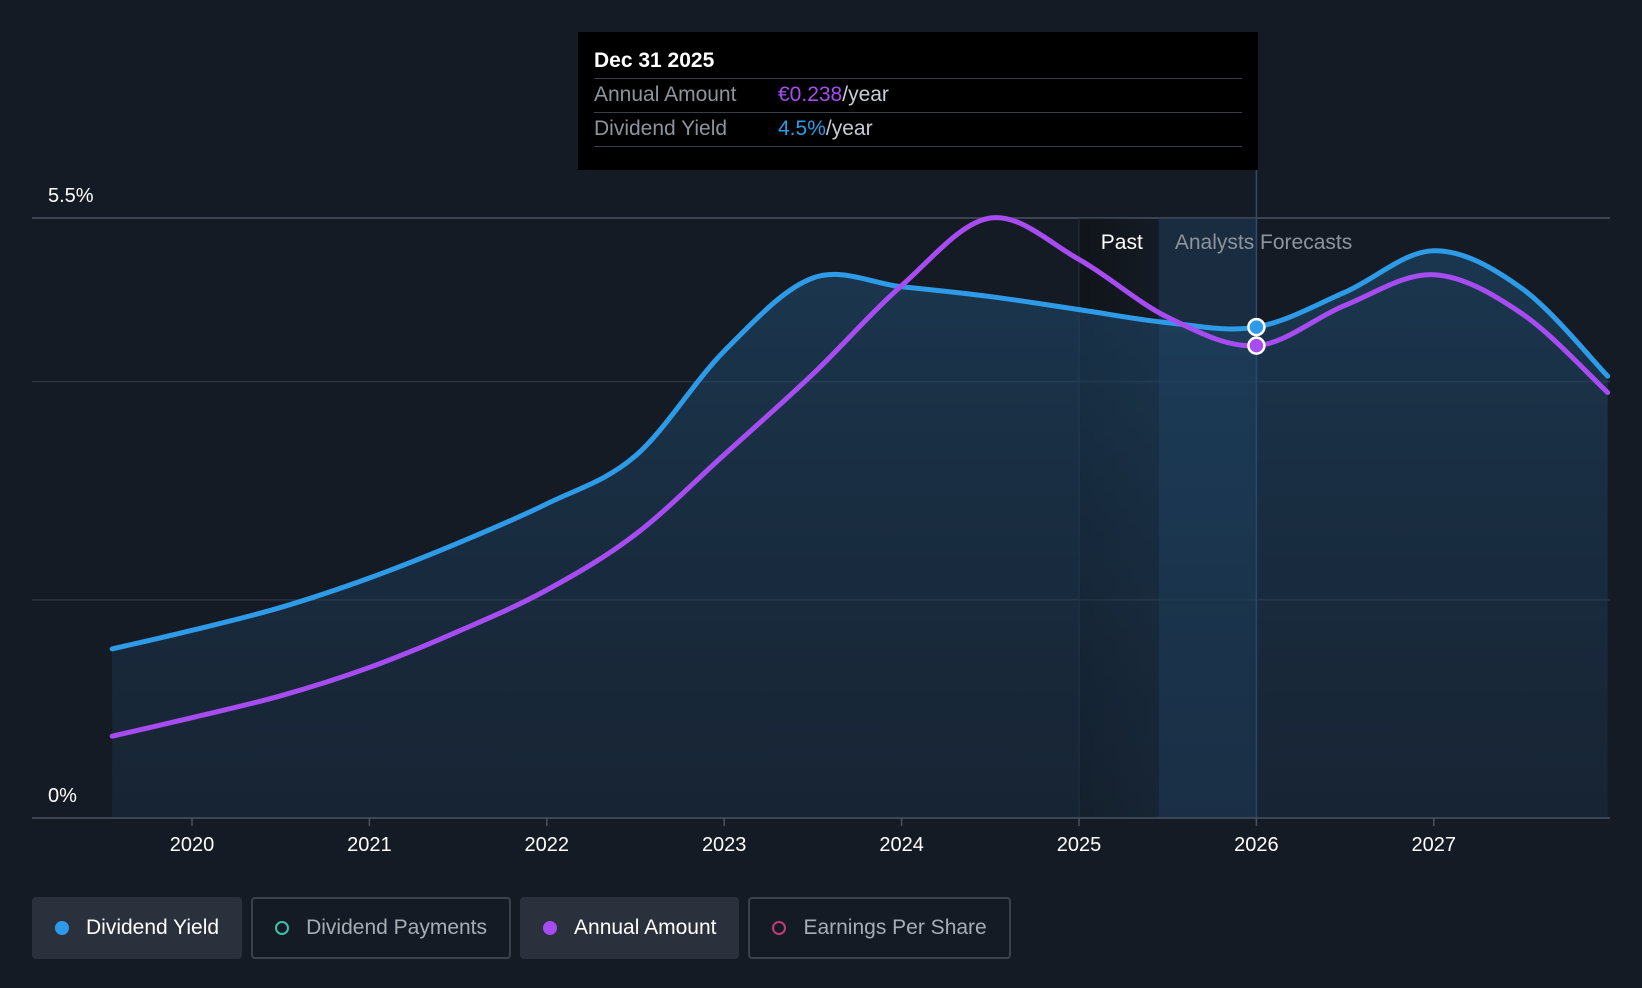 This screenshot has height=988, width=1642. I want to click on x-tick-label: 2027, so click(1434, 845).